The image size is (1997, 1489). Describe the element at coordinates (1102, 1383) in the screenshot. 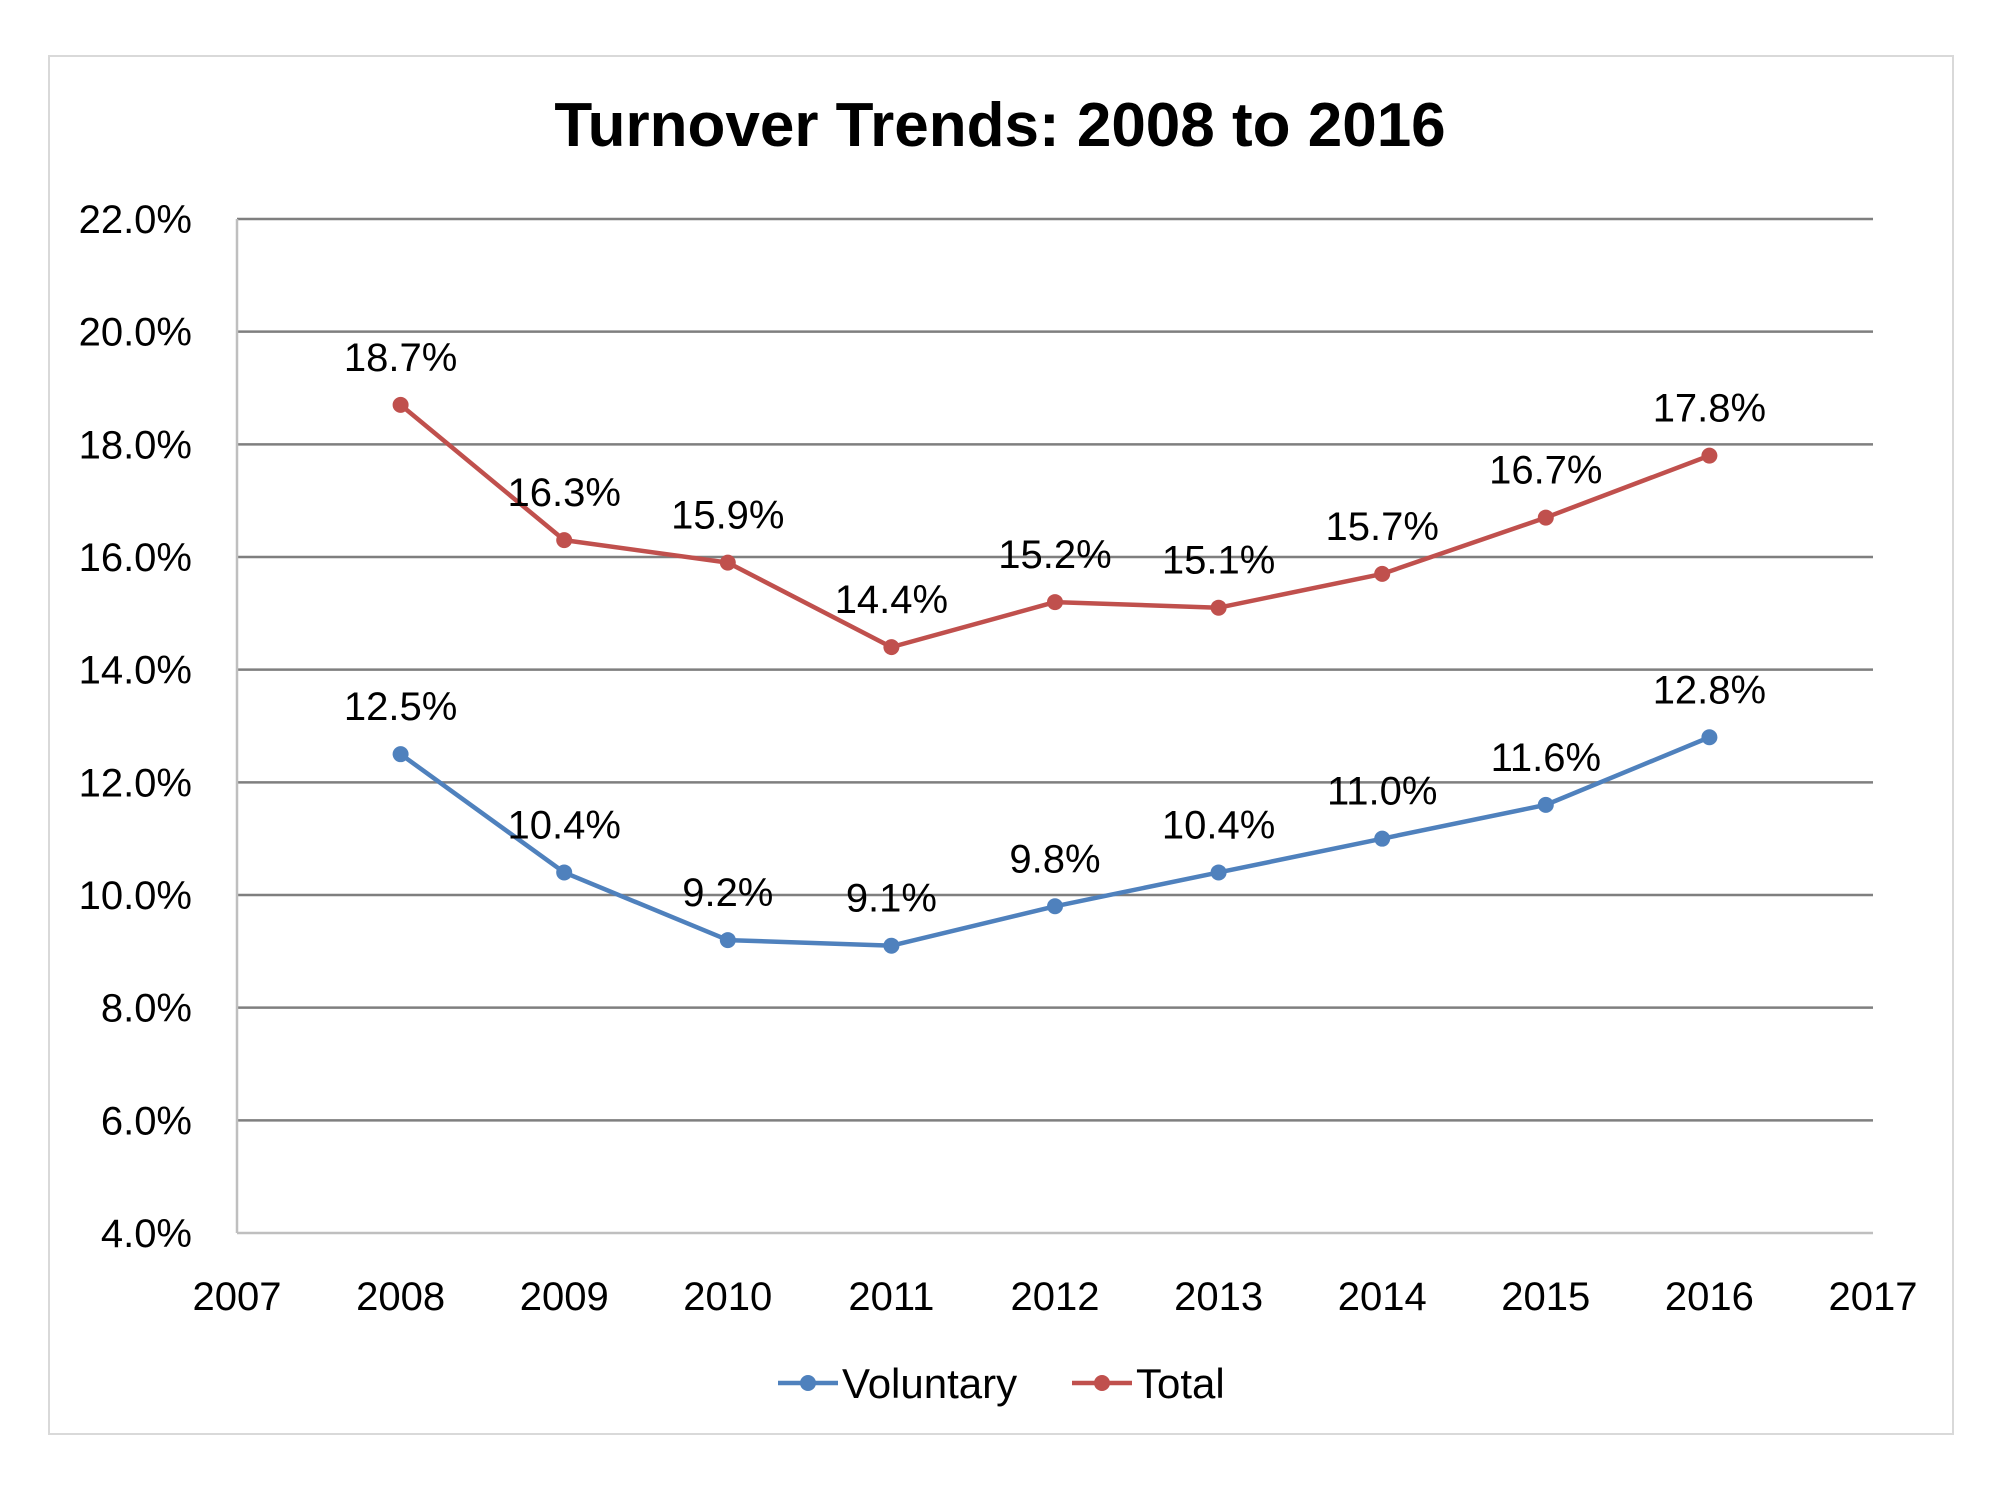

I see `legend-marker-total` at that location.